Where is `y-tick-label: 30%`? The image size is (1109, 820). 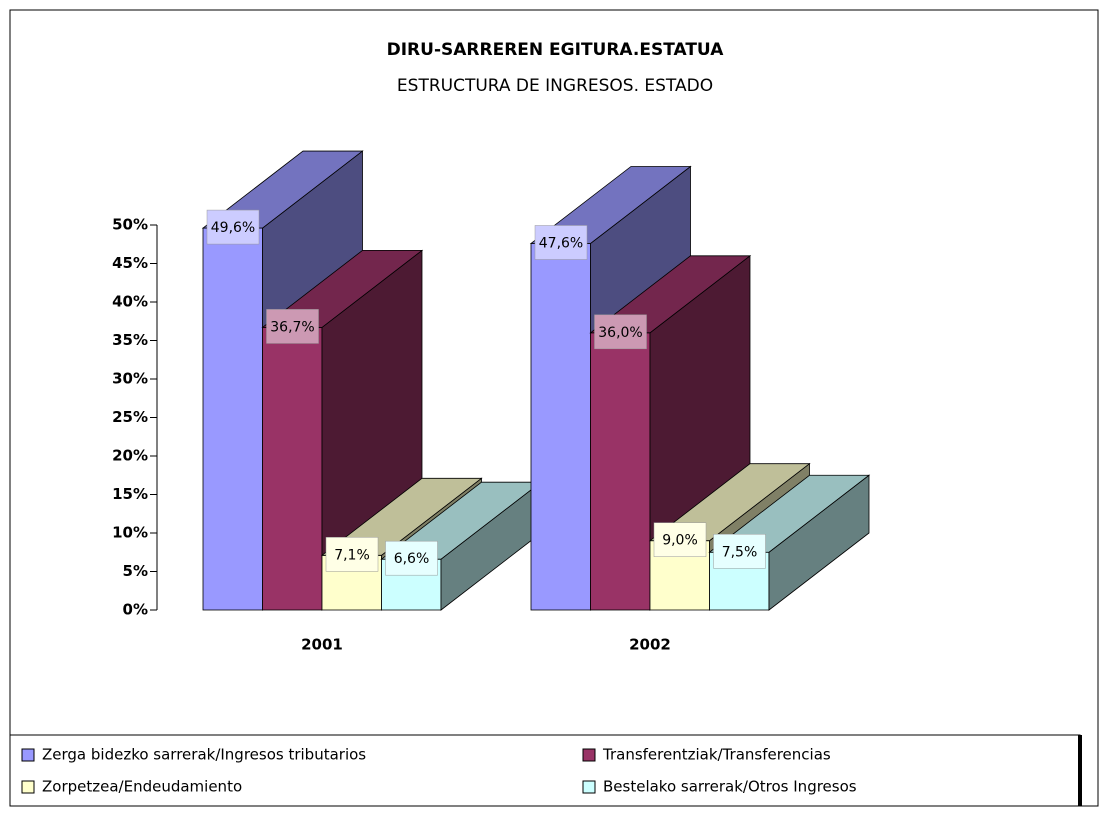
y-tick-label: 30% is located at coordinates (130, 379).